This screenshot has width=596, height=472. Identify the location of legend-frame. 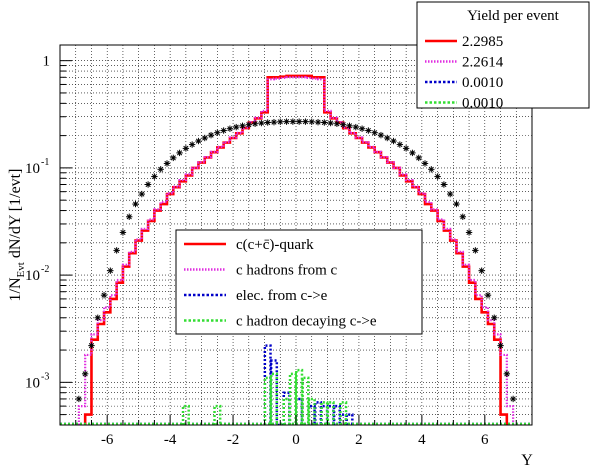
(299, 282).